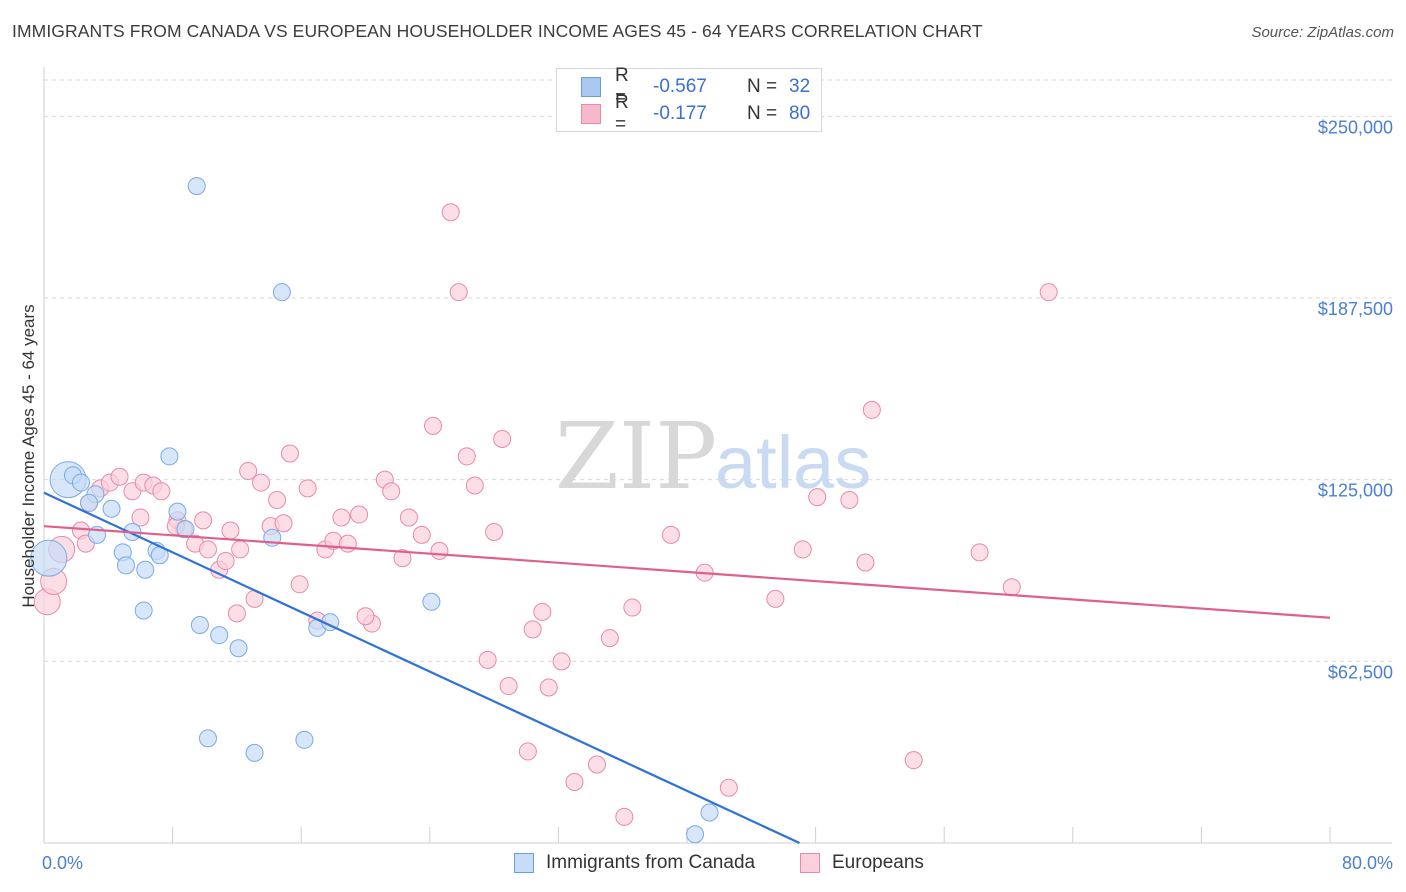  What do you see at coordinates (680, 86) in the screenshot?
I see `legend-r-value: -0.567` at bounding box center [680, 86].